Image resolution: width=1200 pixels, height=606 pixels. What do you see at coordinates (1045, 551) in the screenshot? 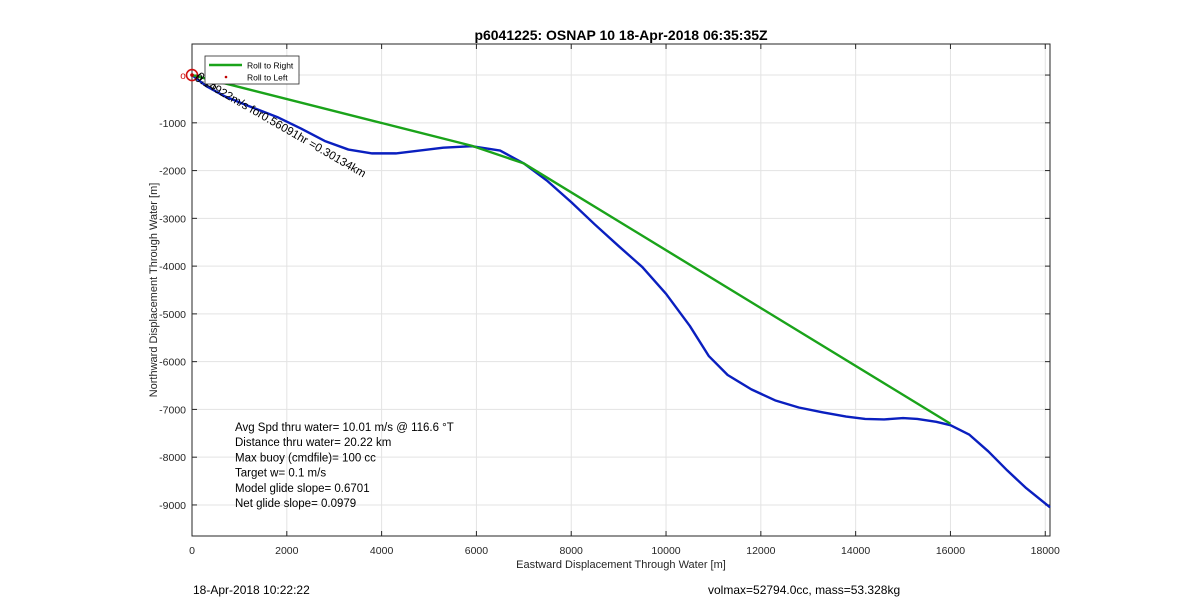
I see `x-tick-label: 18000` at bounding box center [1045, 551].